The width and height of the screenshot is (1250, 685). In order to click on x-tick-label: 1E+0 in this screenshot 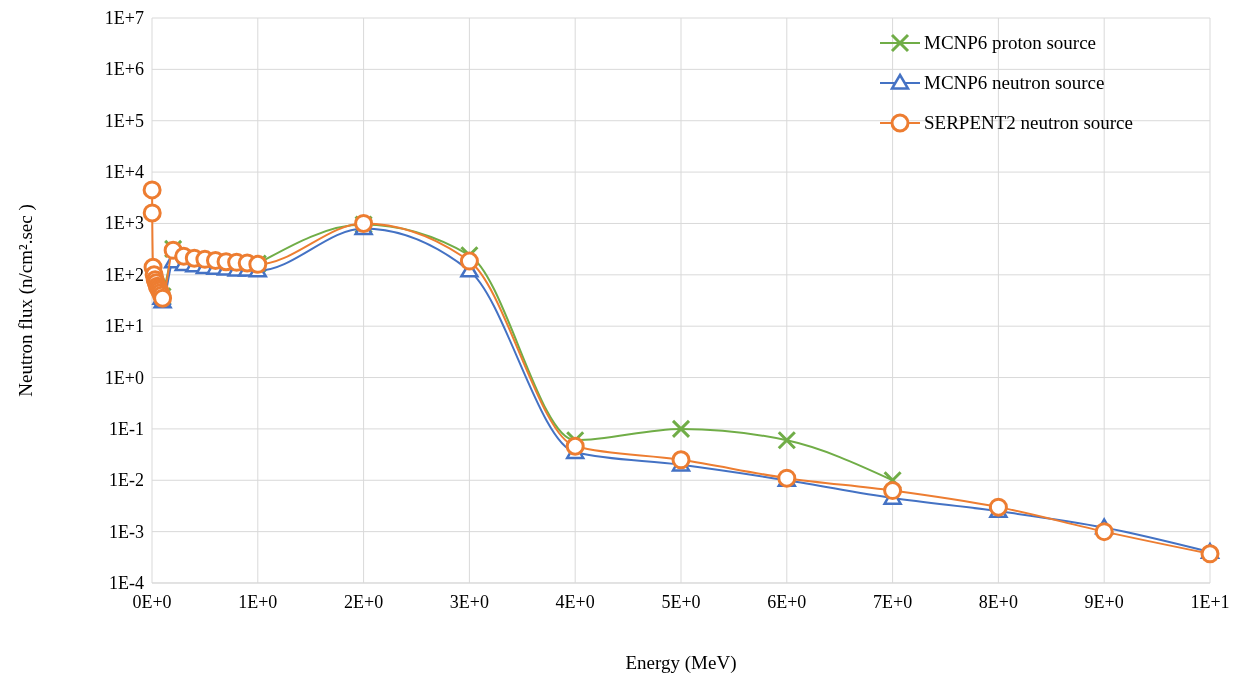, I will do `click(258, 602)`.